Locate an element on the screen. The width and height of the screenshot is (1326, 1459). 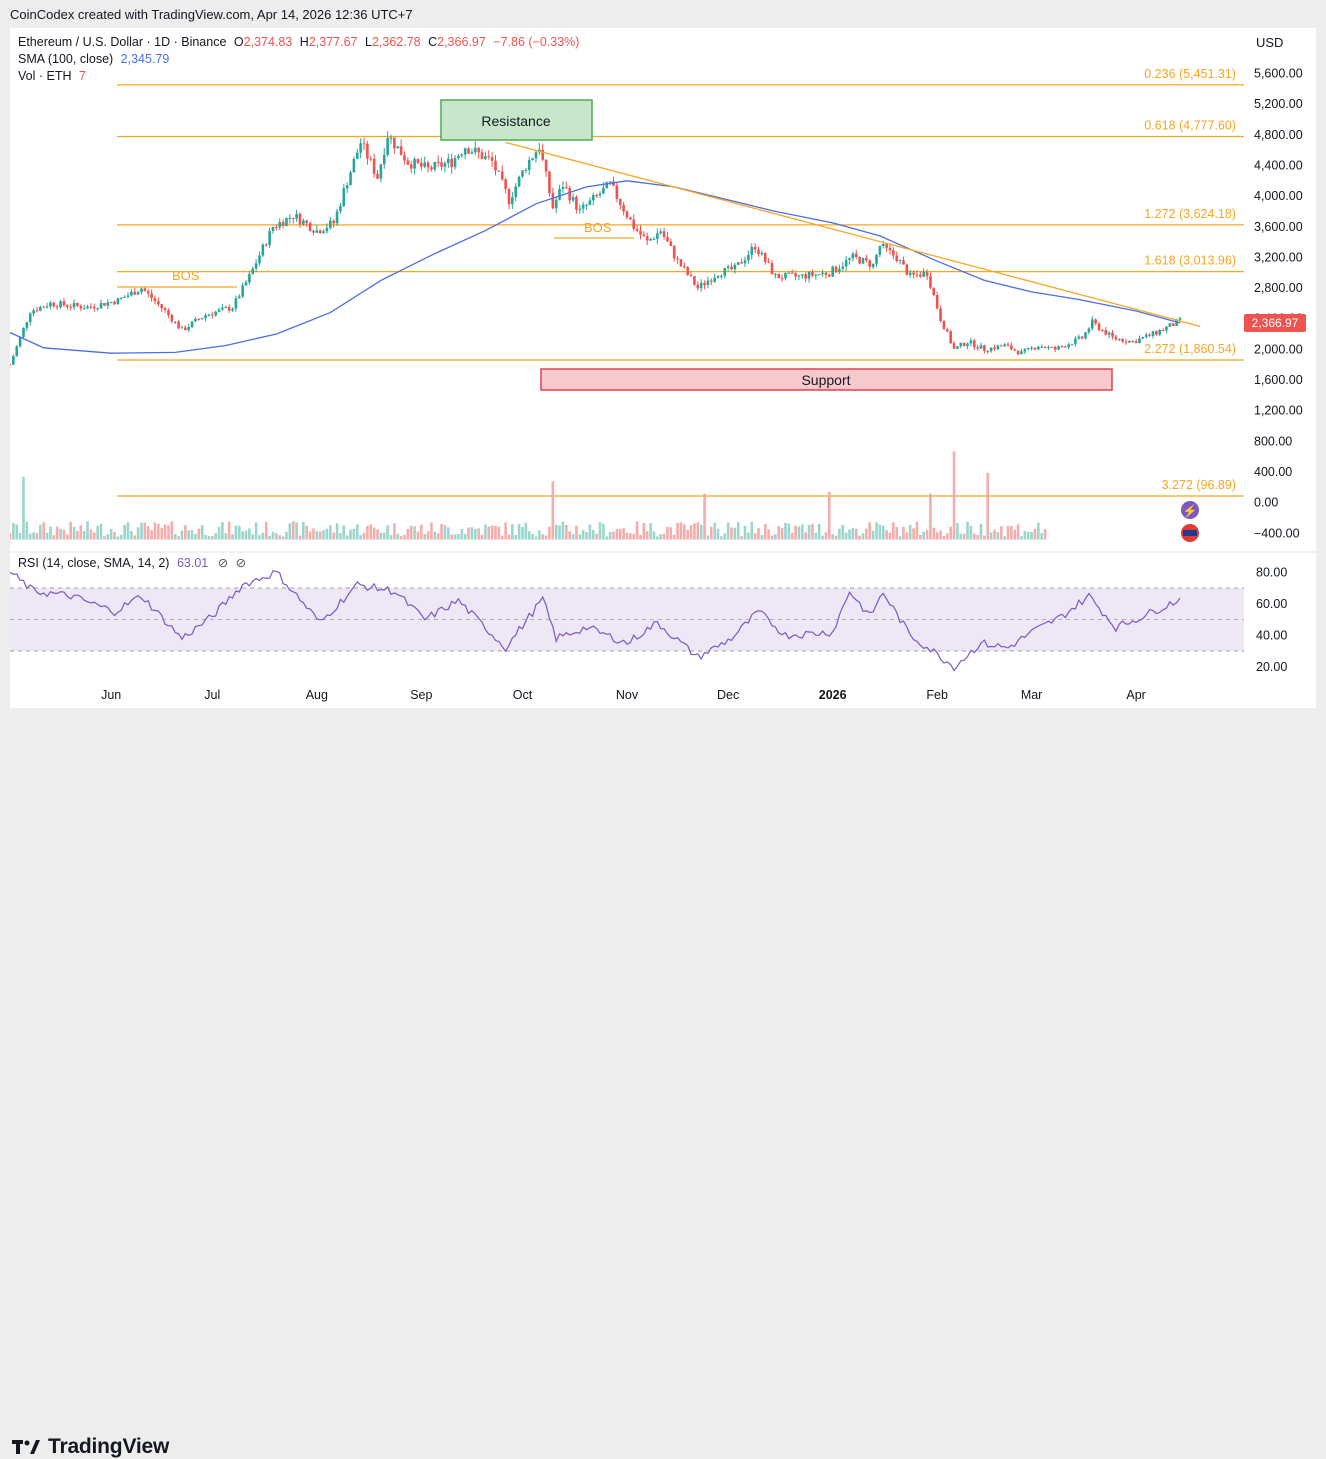
tradingview-logo: TradingView is located at coordinates (90, 1447).